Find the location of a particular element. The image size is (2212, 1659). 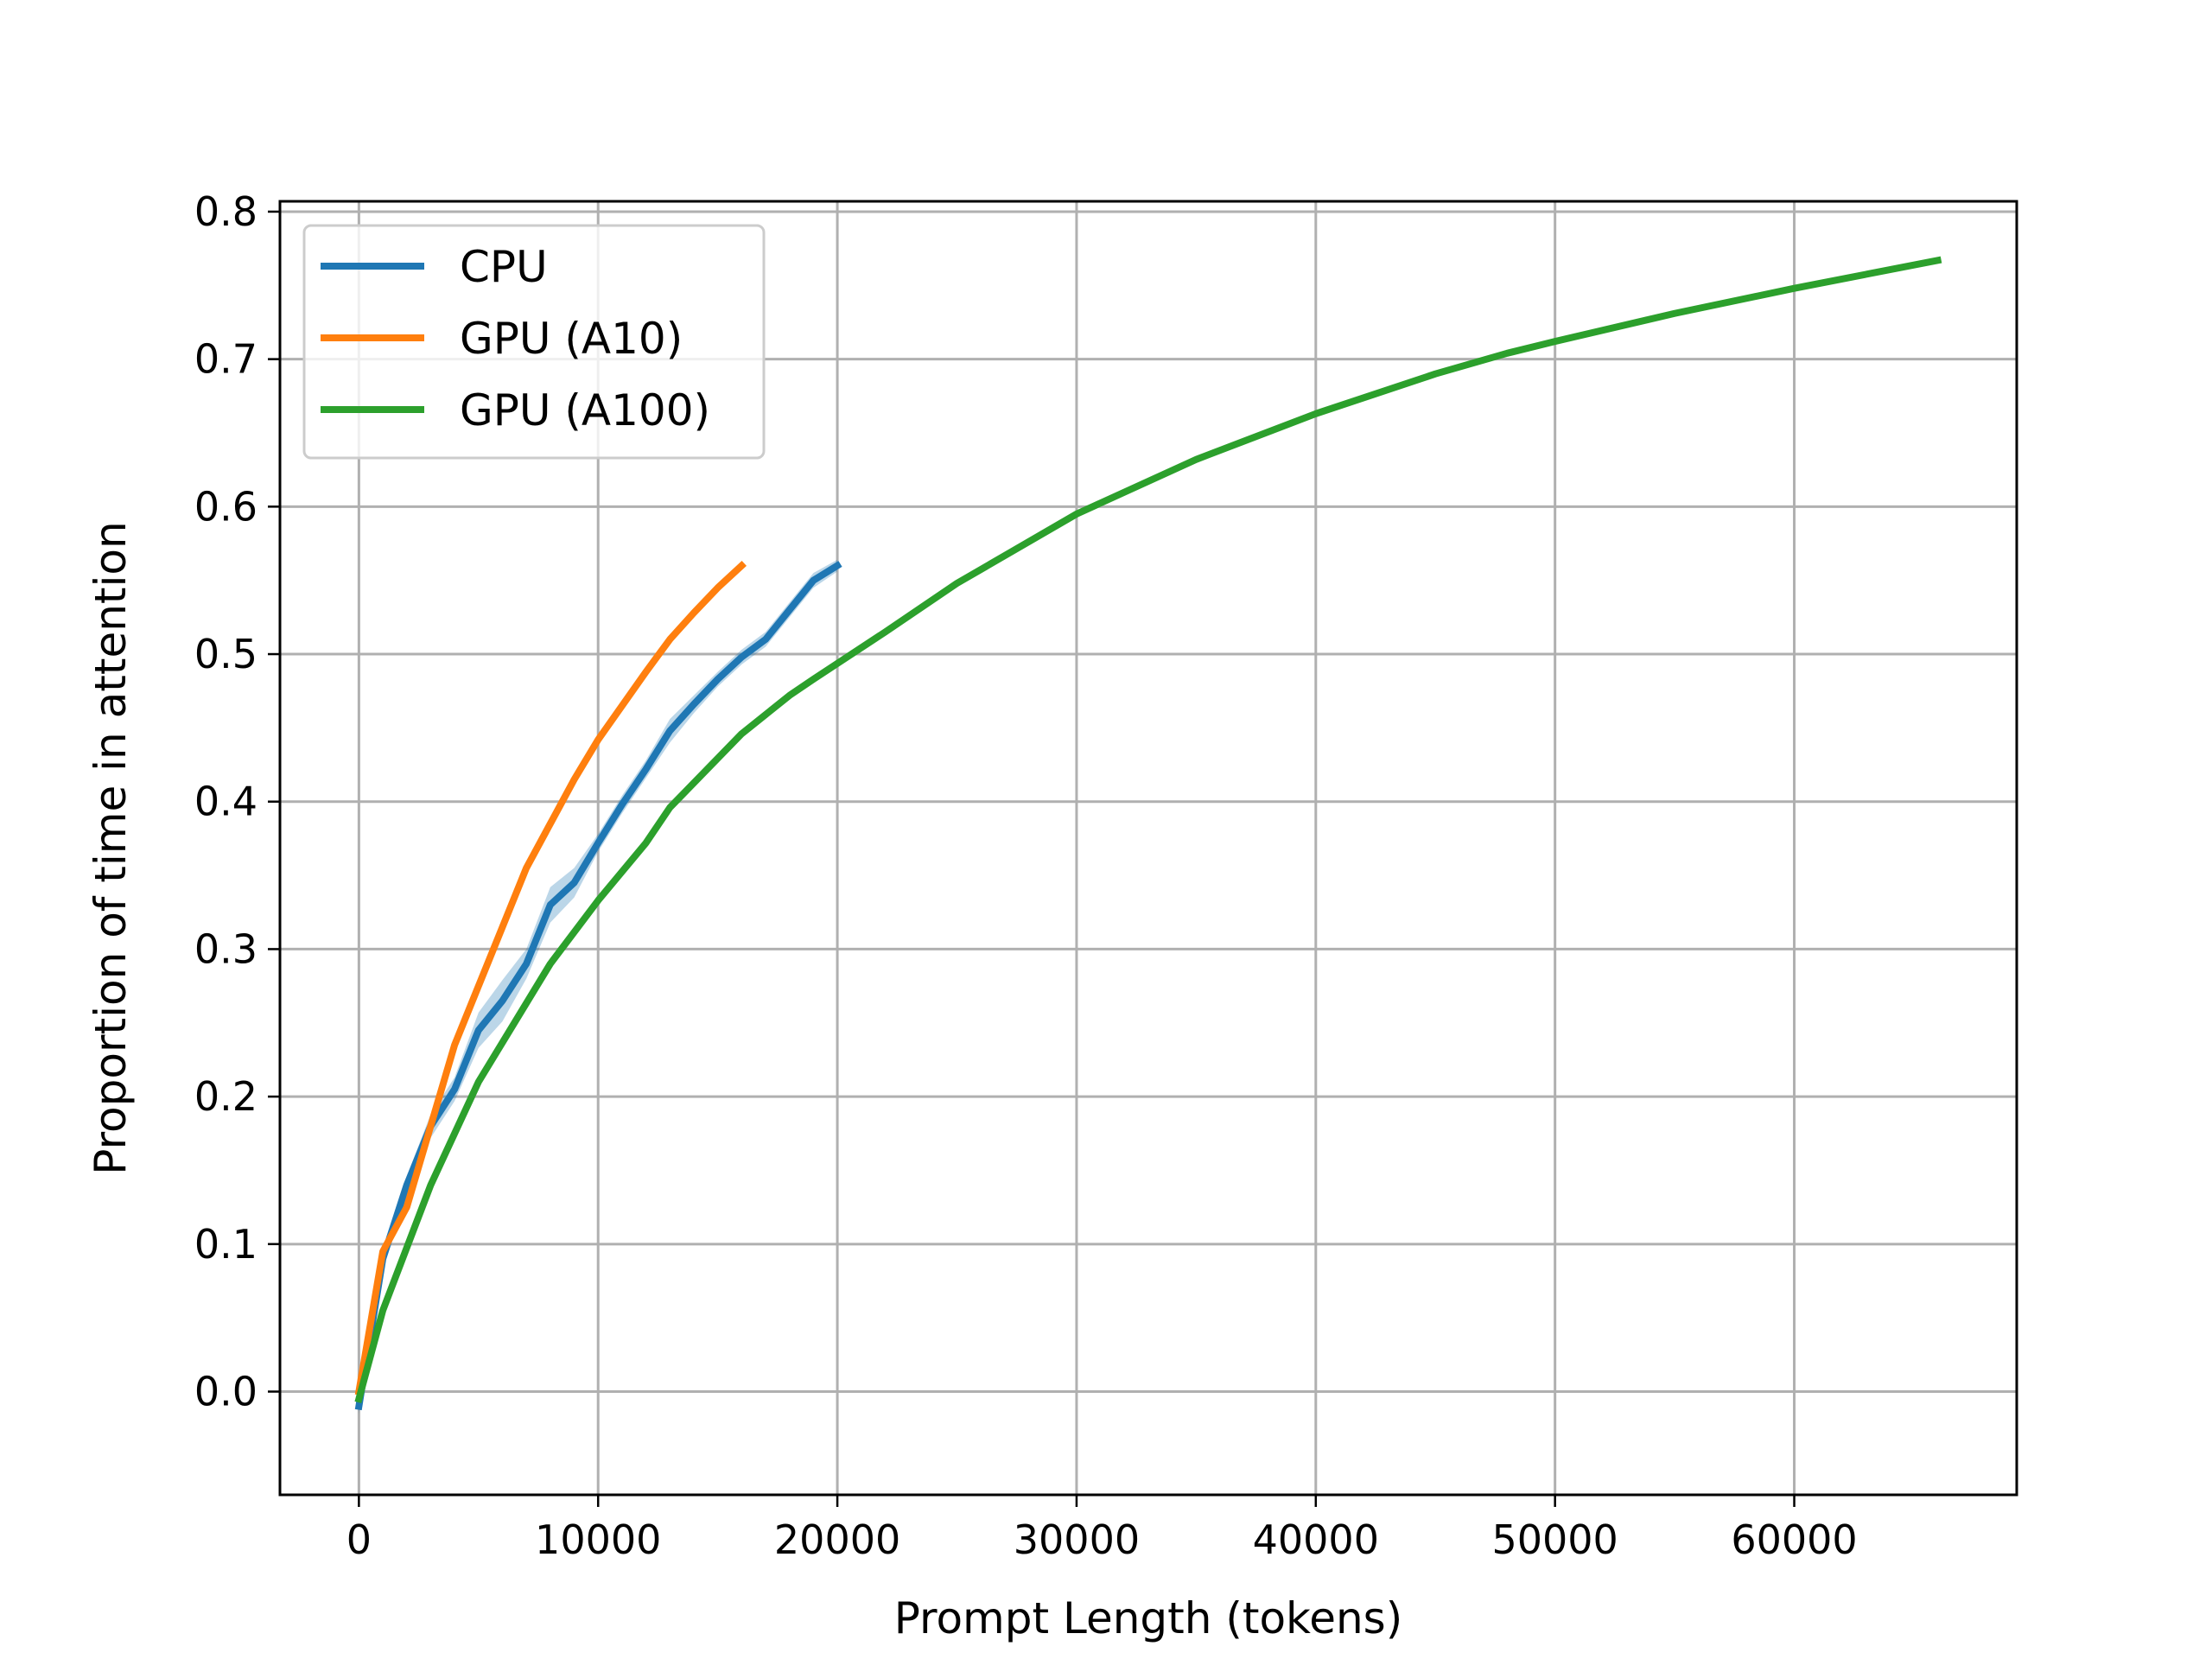

legend: CPU GPU (A10) GPU (A100) is located at coordinates (534, 342).